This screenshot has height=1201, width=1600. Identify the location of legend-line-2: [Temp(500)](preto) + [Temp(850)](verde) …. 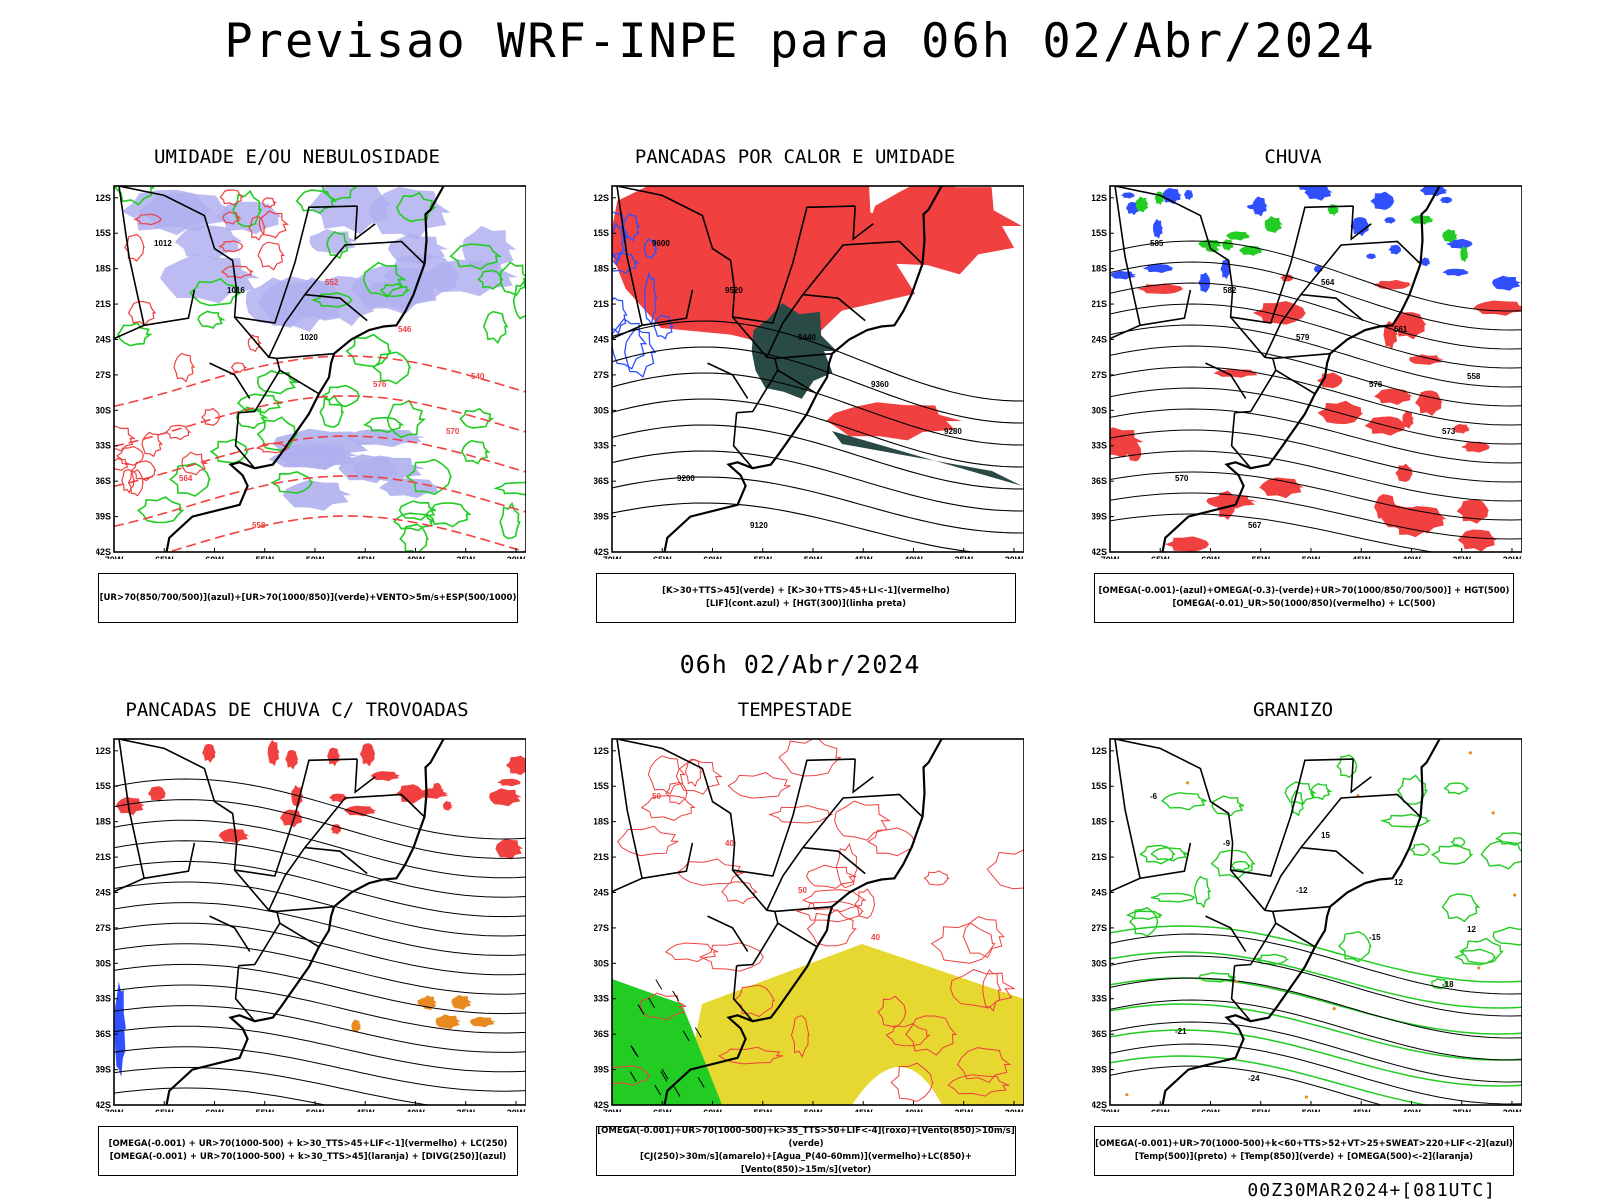
(1304, 1157).